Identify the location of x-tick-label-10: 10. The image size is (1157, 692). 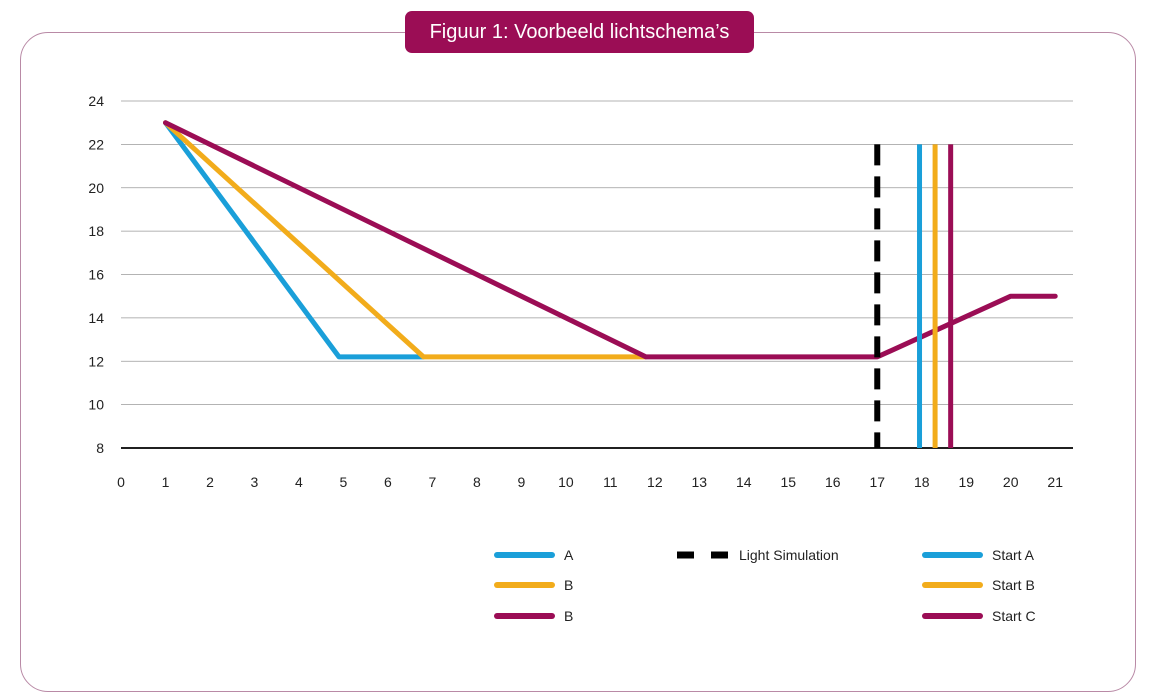
(566, 482).